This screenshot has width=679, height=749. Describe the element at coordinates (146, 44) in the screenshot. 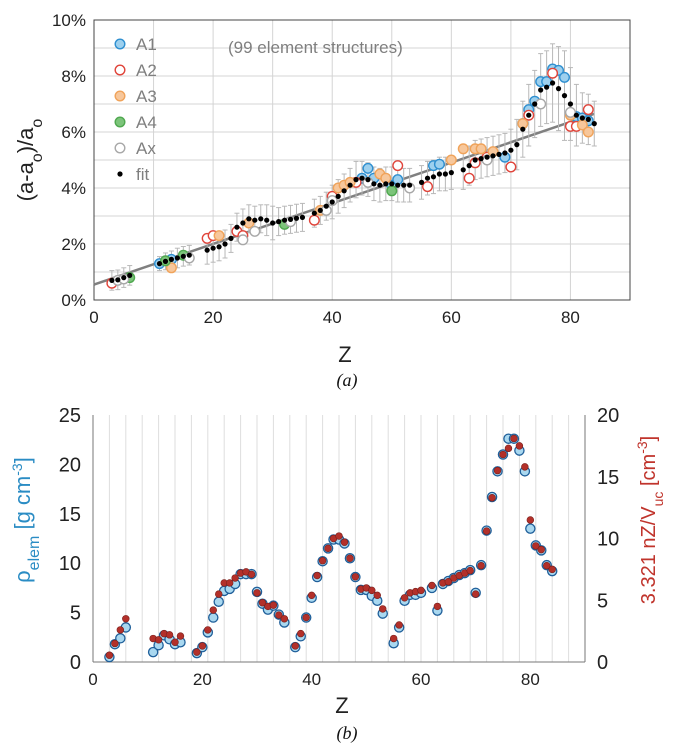

I see `legend-label: A1` at that location.